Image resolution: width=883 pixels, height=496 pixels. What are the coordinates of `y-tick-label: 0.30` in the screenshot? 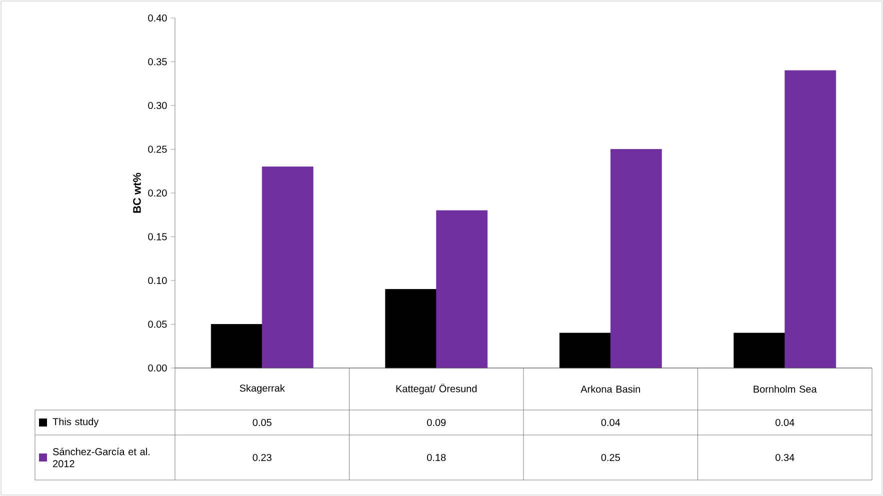 It's located at (157, 106).